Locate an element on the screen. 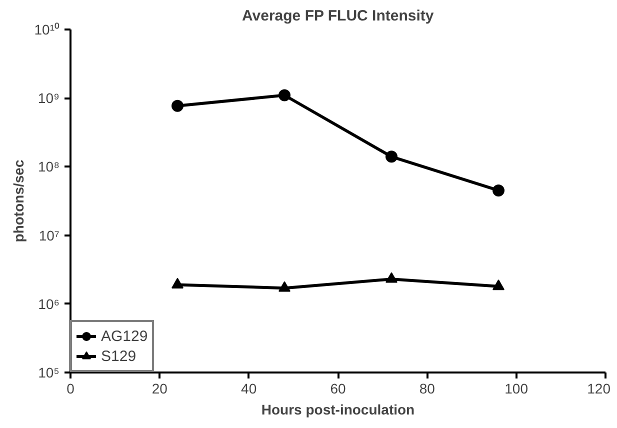 Image resolution: width=617 pixels, height=428 pixels. y-axis-title: photons/sec is located at coordinates (18, 201).